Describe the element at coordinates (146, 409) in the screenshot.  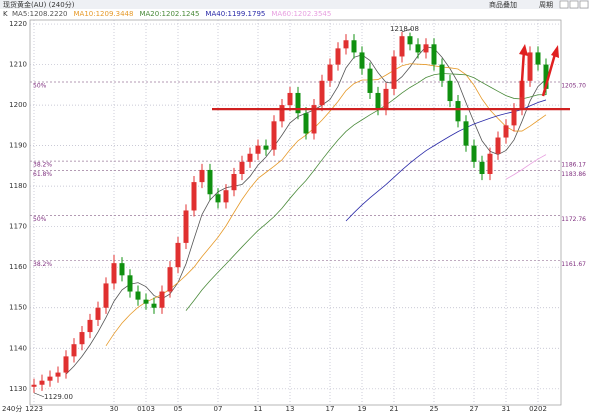
I see `x-tick-label: 0103` at that location.